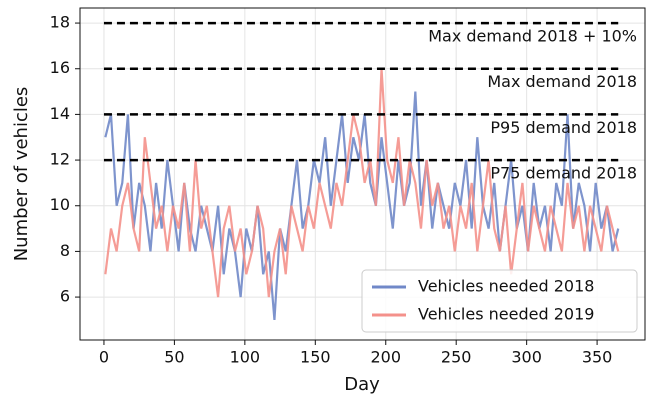  Describe the element at coordinates (456, 357) in the screenshot. I see `x-tick-label: 250` at that location.